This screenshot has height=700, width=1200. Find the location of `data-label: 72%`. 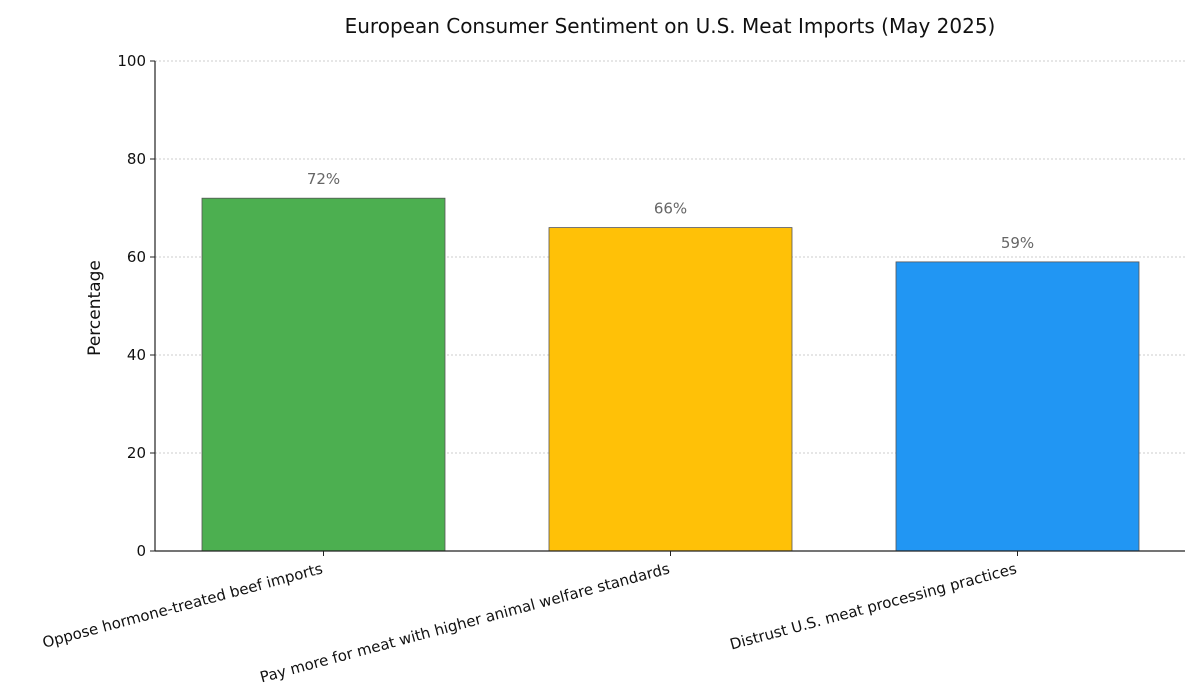

data-label: 72% is located at coordinates (323, 179).